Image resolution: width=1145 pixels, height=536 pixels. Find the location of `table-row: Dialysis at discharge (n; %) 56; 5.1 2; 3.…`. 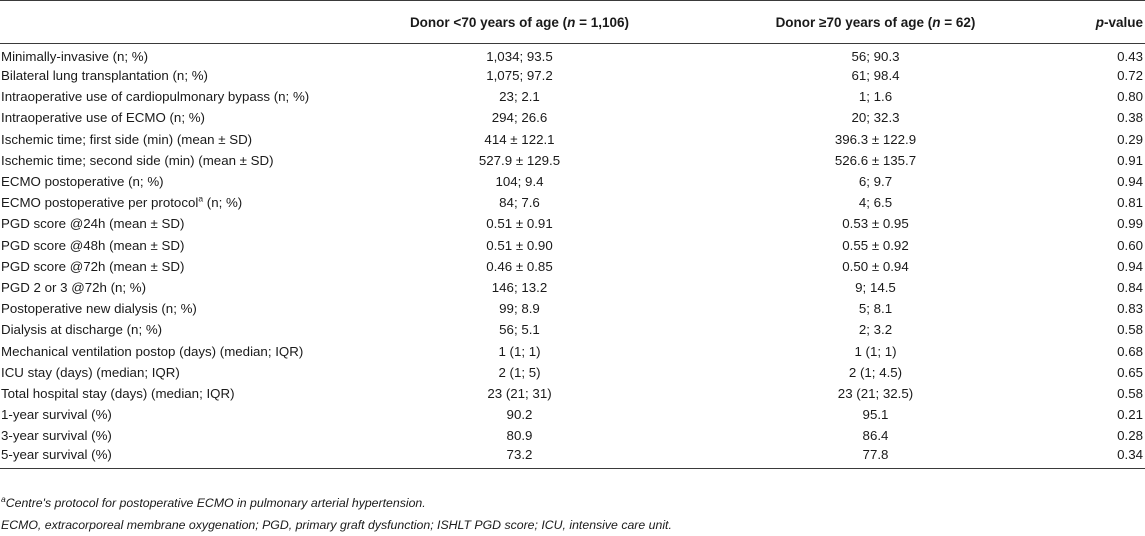

table-row: Dialysis at discharge (n; %) 56; 5.1 2; 3.… is located at coordinates (572, 329).